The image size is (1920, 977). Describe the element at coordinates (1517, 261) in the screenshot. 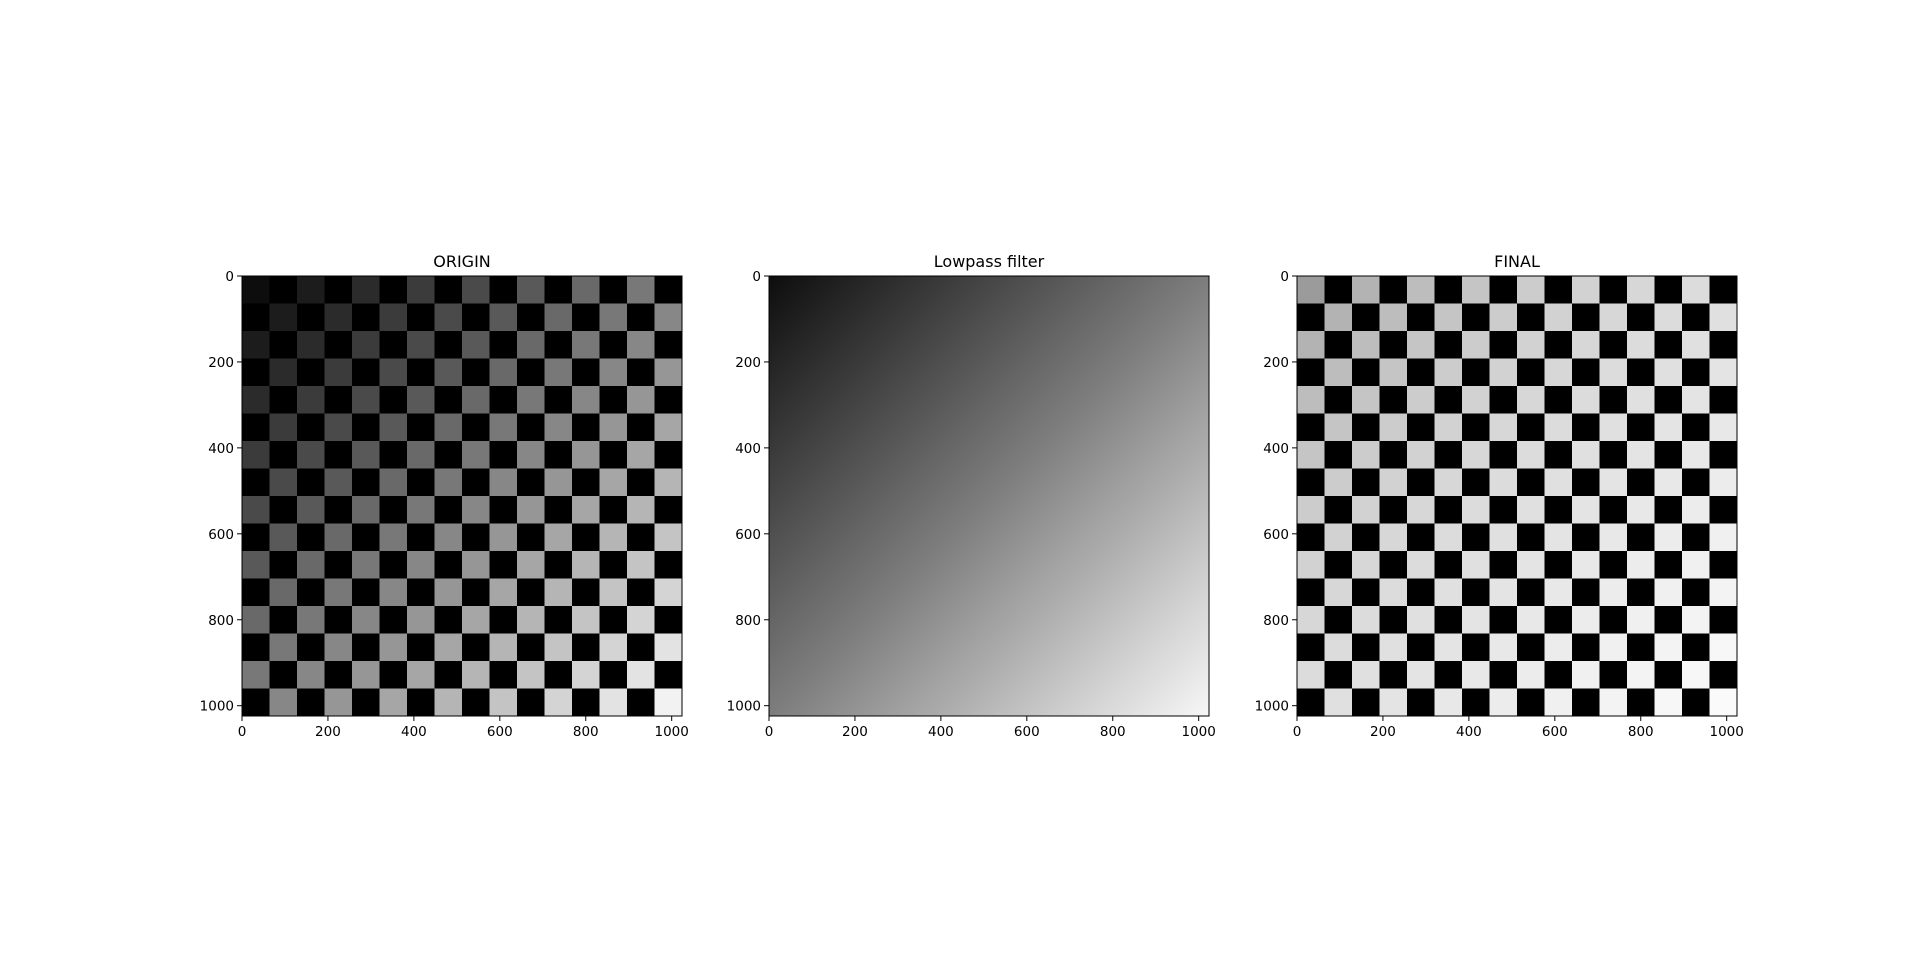

I see `chart-title: FINAL` at that location.